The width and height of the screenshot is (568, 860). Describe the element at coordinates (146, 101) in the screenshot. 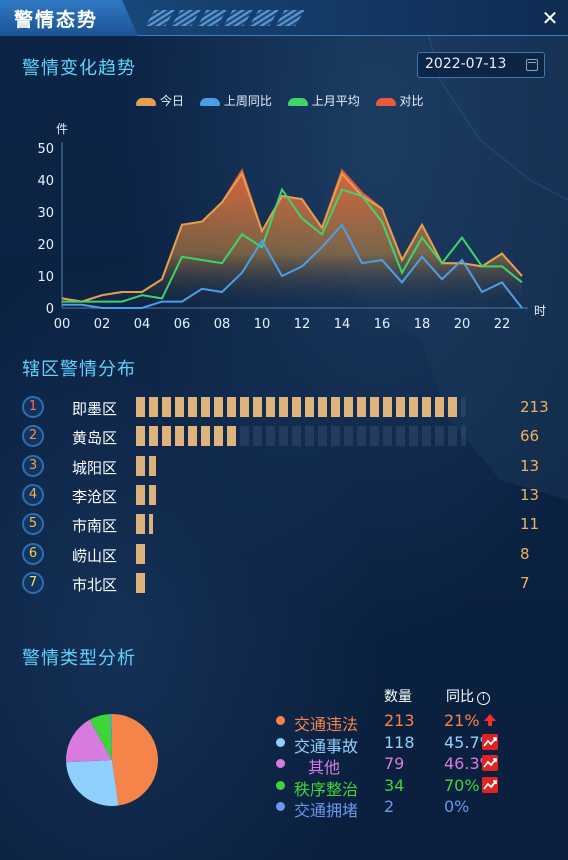

I see `legend-swatch-today` at that location.